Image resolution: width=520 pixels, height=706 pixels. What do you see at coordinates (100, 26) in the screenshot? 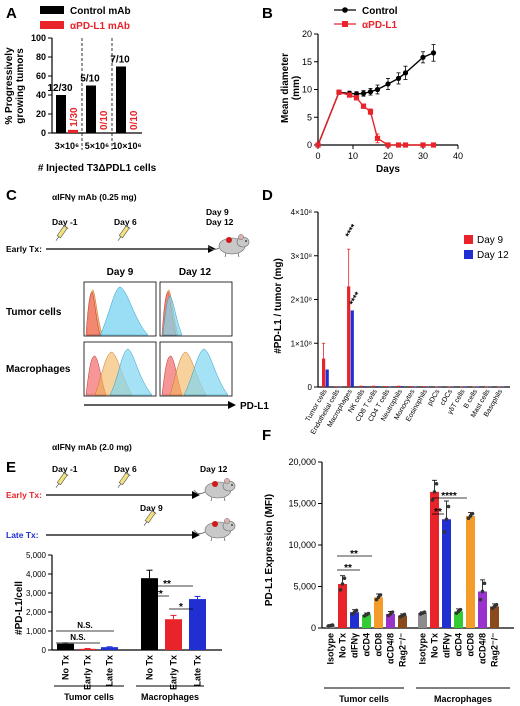
I see `legend-pdl1-label: αPD-L1 mAb` at bounding box center [100, 26].